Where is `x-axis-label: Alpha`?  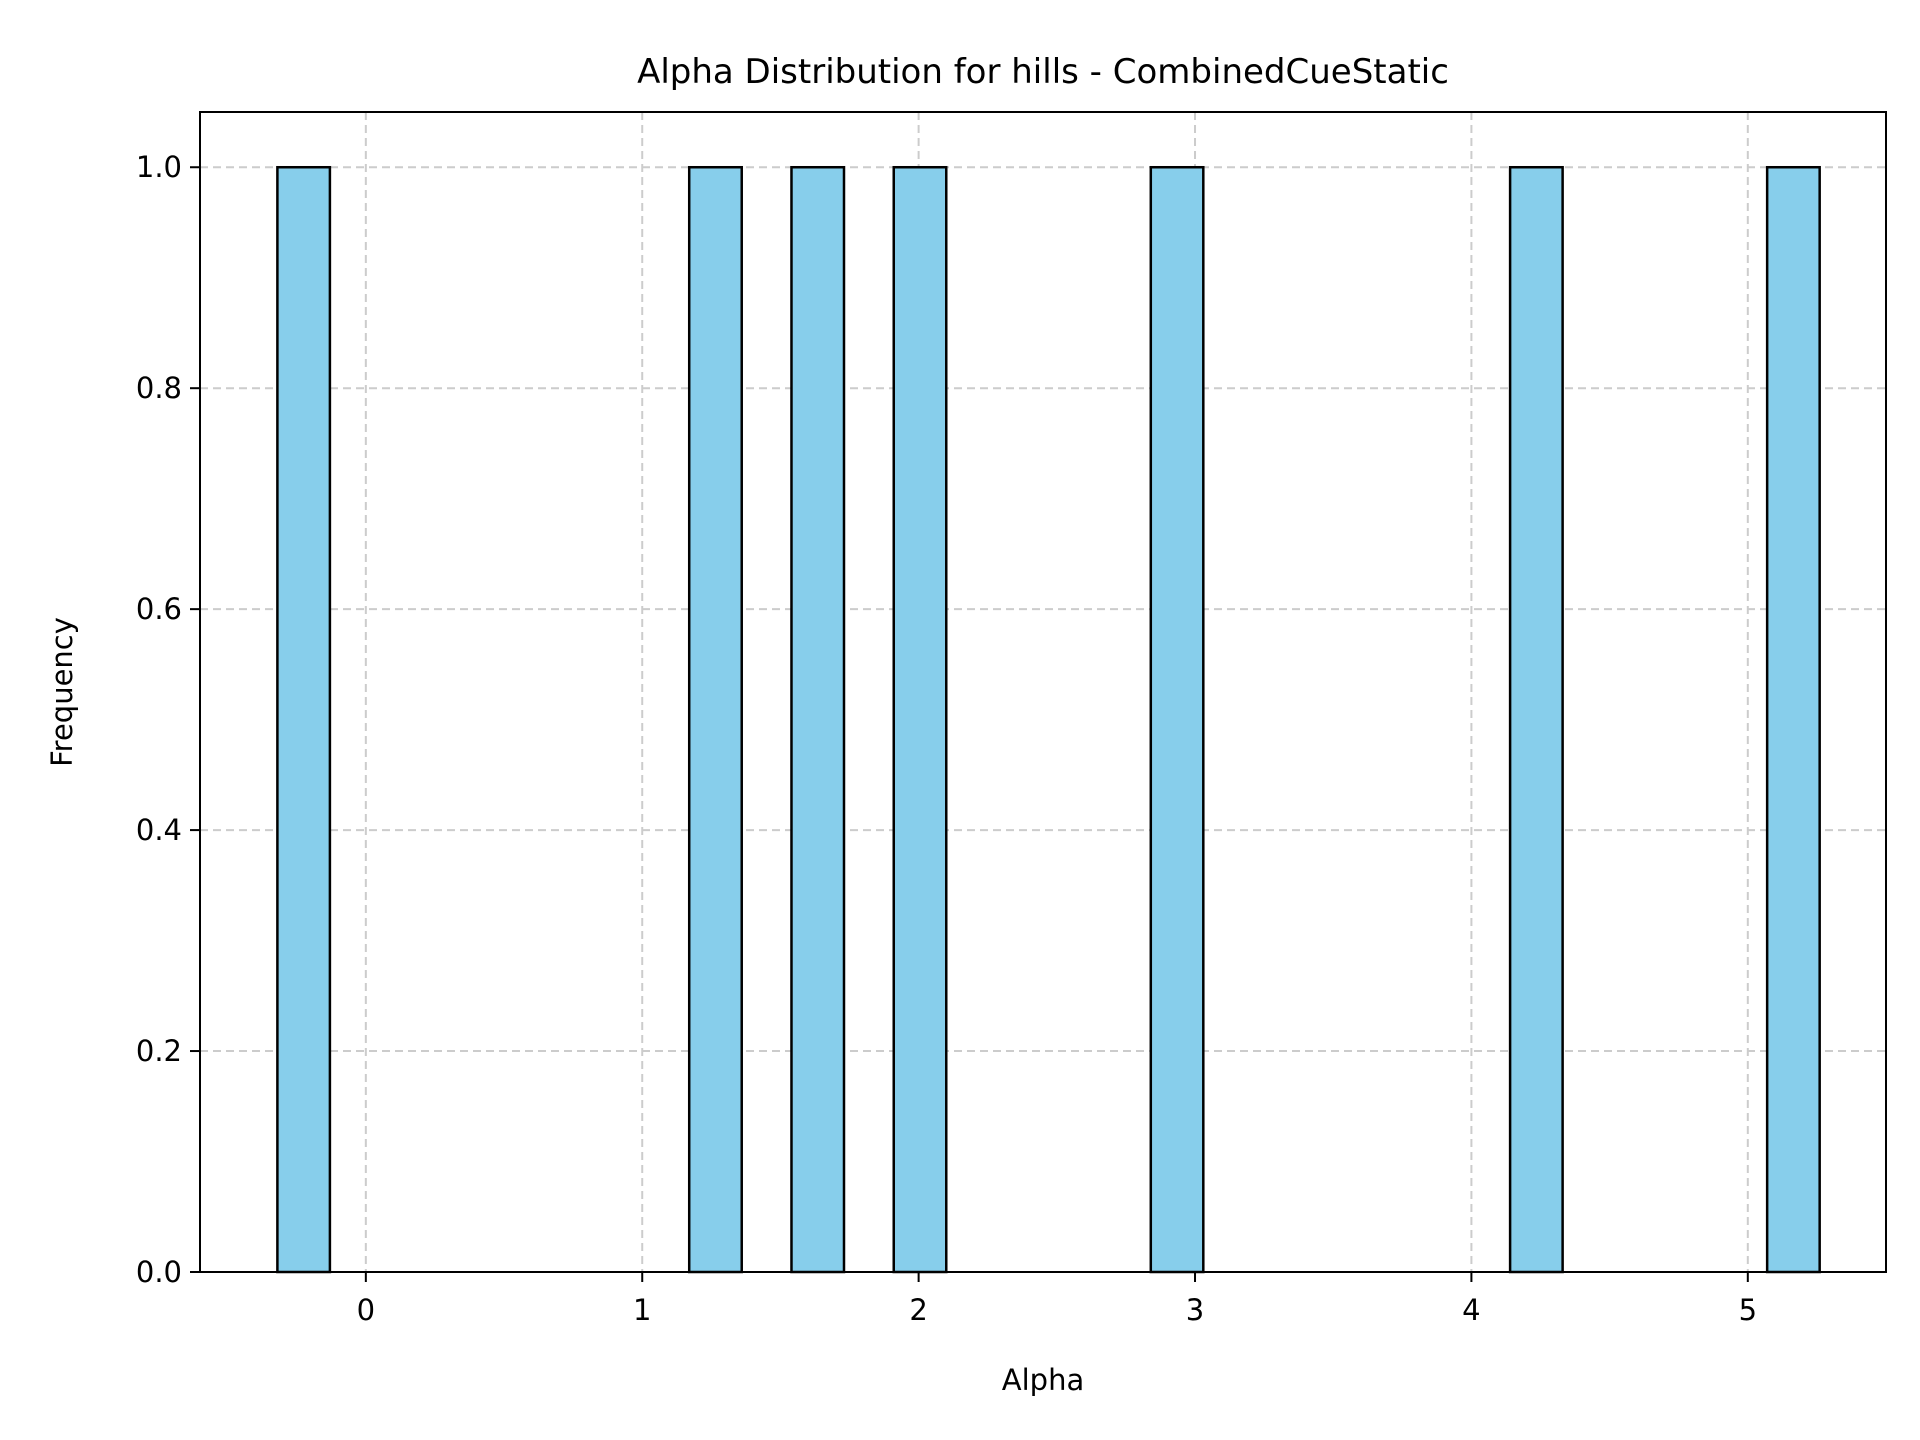 x-axis-label: Alpha is located at coordinates (1043, 1380).